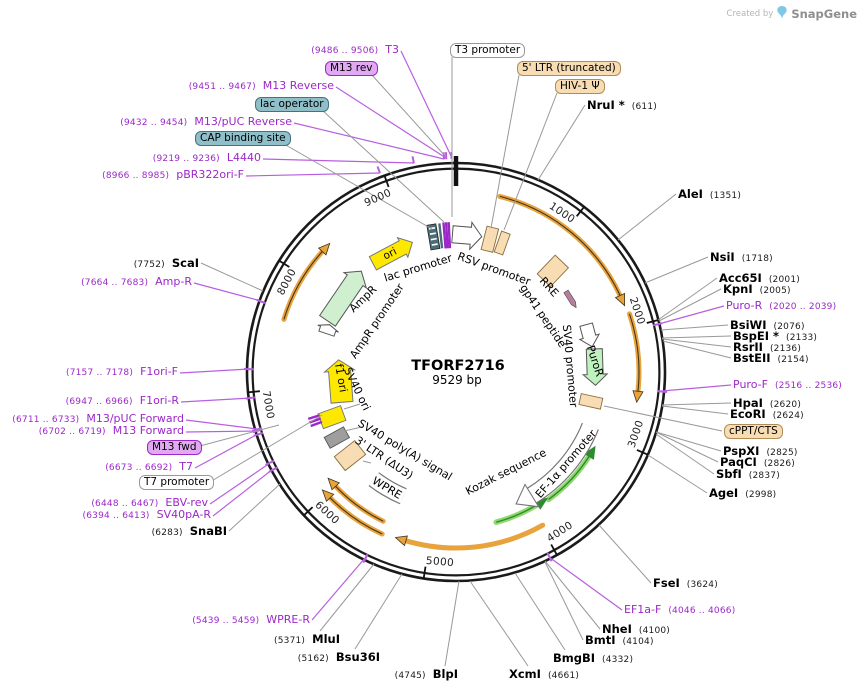  I want to click on callout-line-cap-binding-site-label, so click(358, 186).